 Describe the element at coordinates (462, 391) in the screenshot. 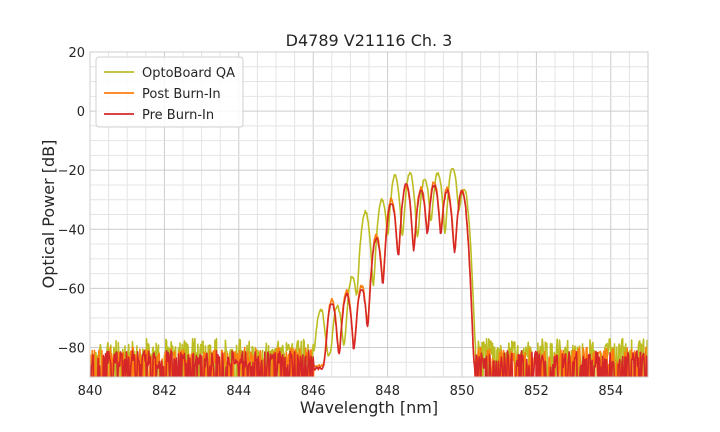

I see `x-tick-label: 850` at that location.